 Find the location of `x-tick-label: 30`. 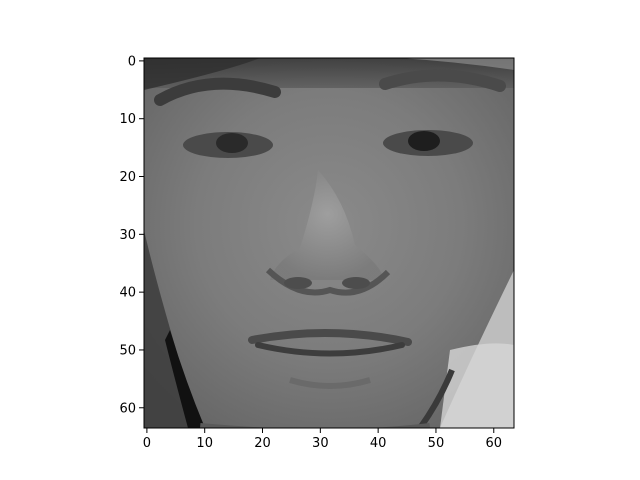

x-tick-label: 30 is located at coordinates (320, 443).